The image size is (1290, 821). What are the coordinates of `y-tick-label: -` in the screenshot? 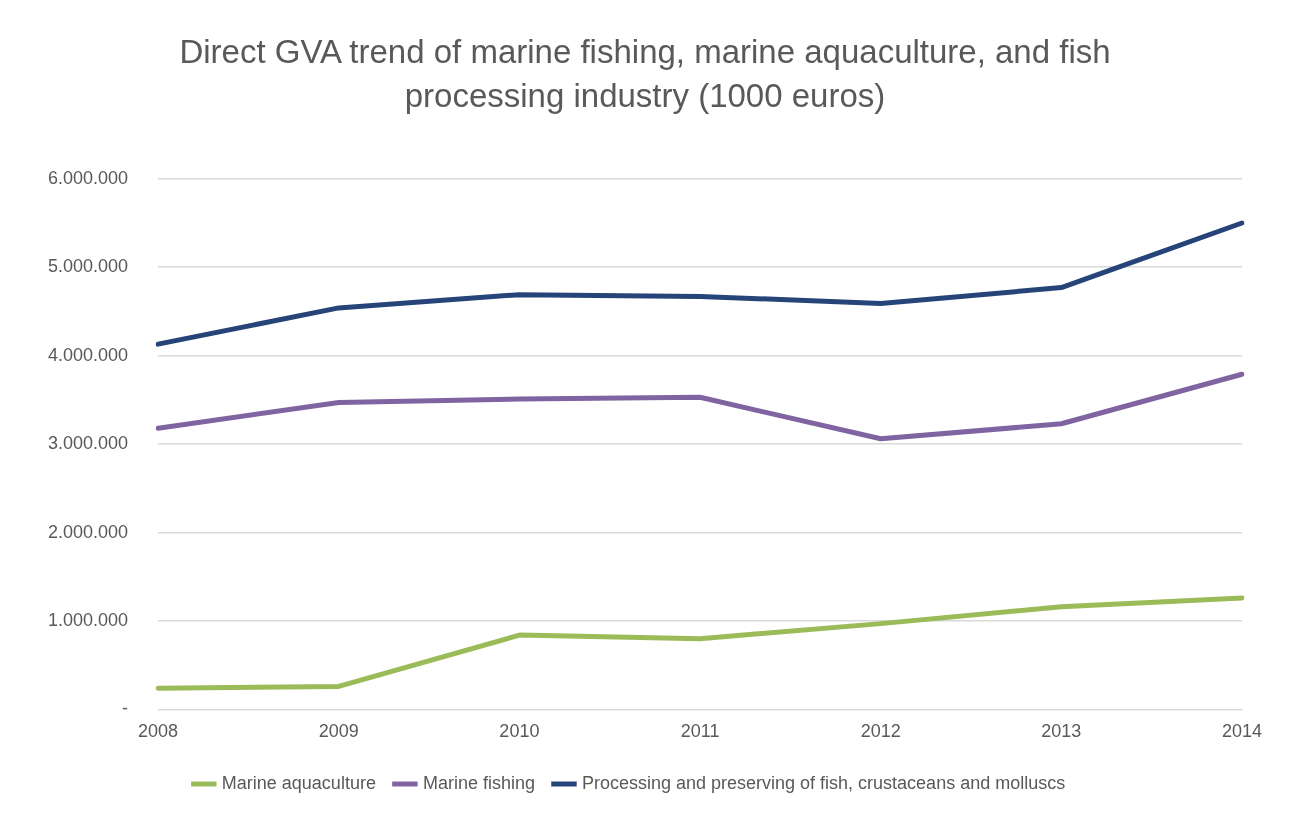 It's located at (125, 708).